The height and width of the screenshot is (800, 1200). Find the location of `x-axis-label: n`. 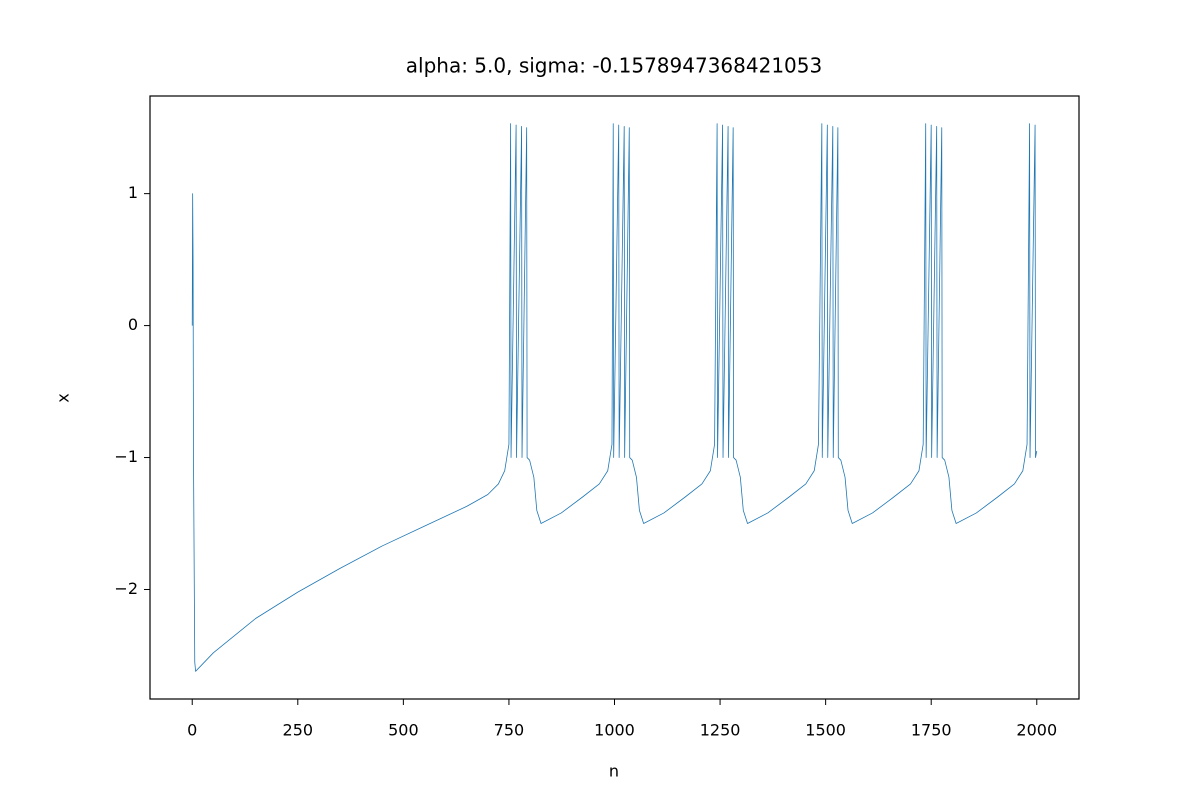

x-axis-label: n is located at coordinates (614, 771).